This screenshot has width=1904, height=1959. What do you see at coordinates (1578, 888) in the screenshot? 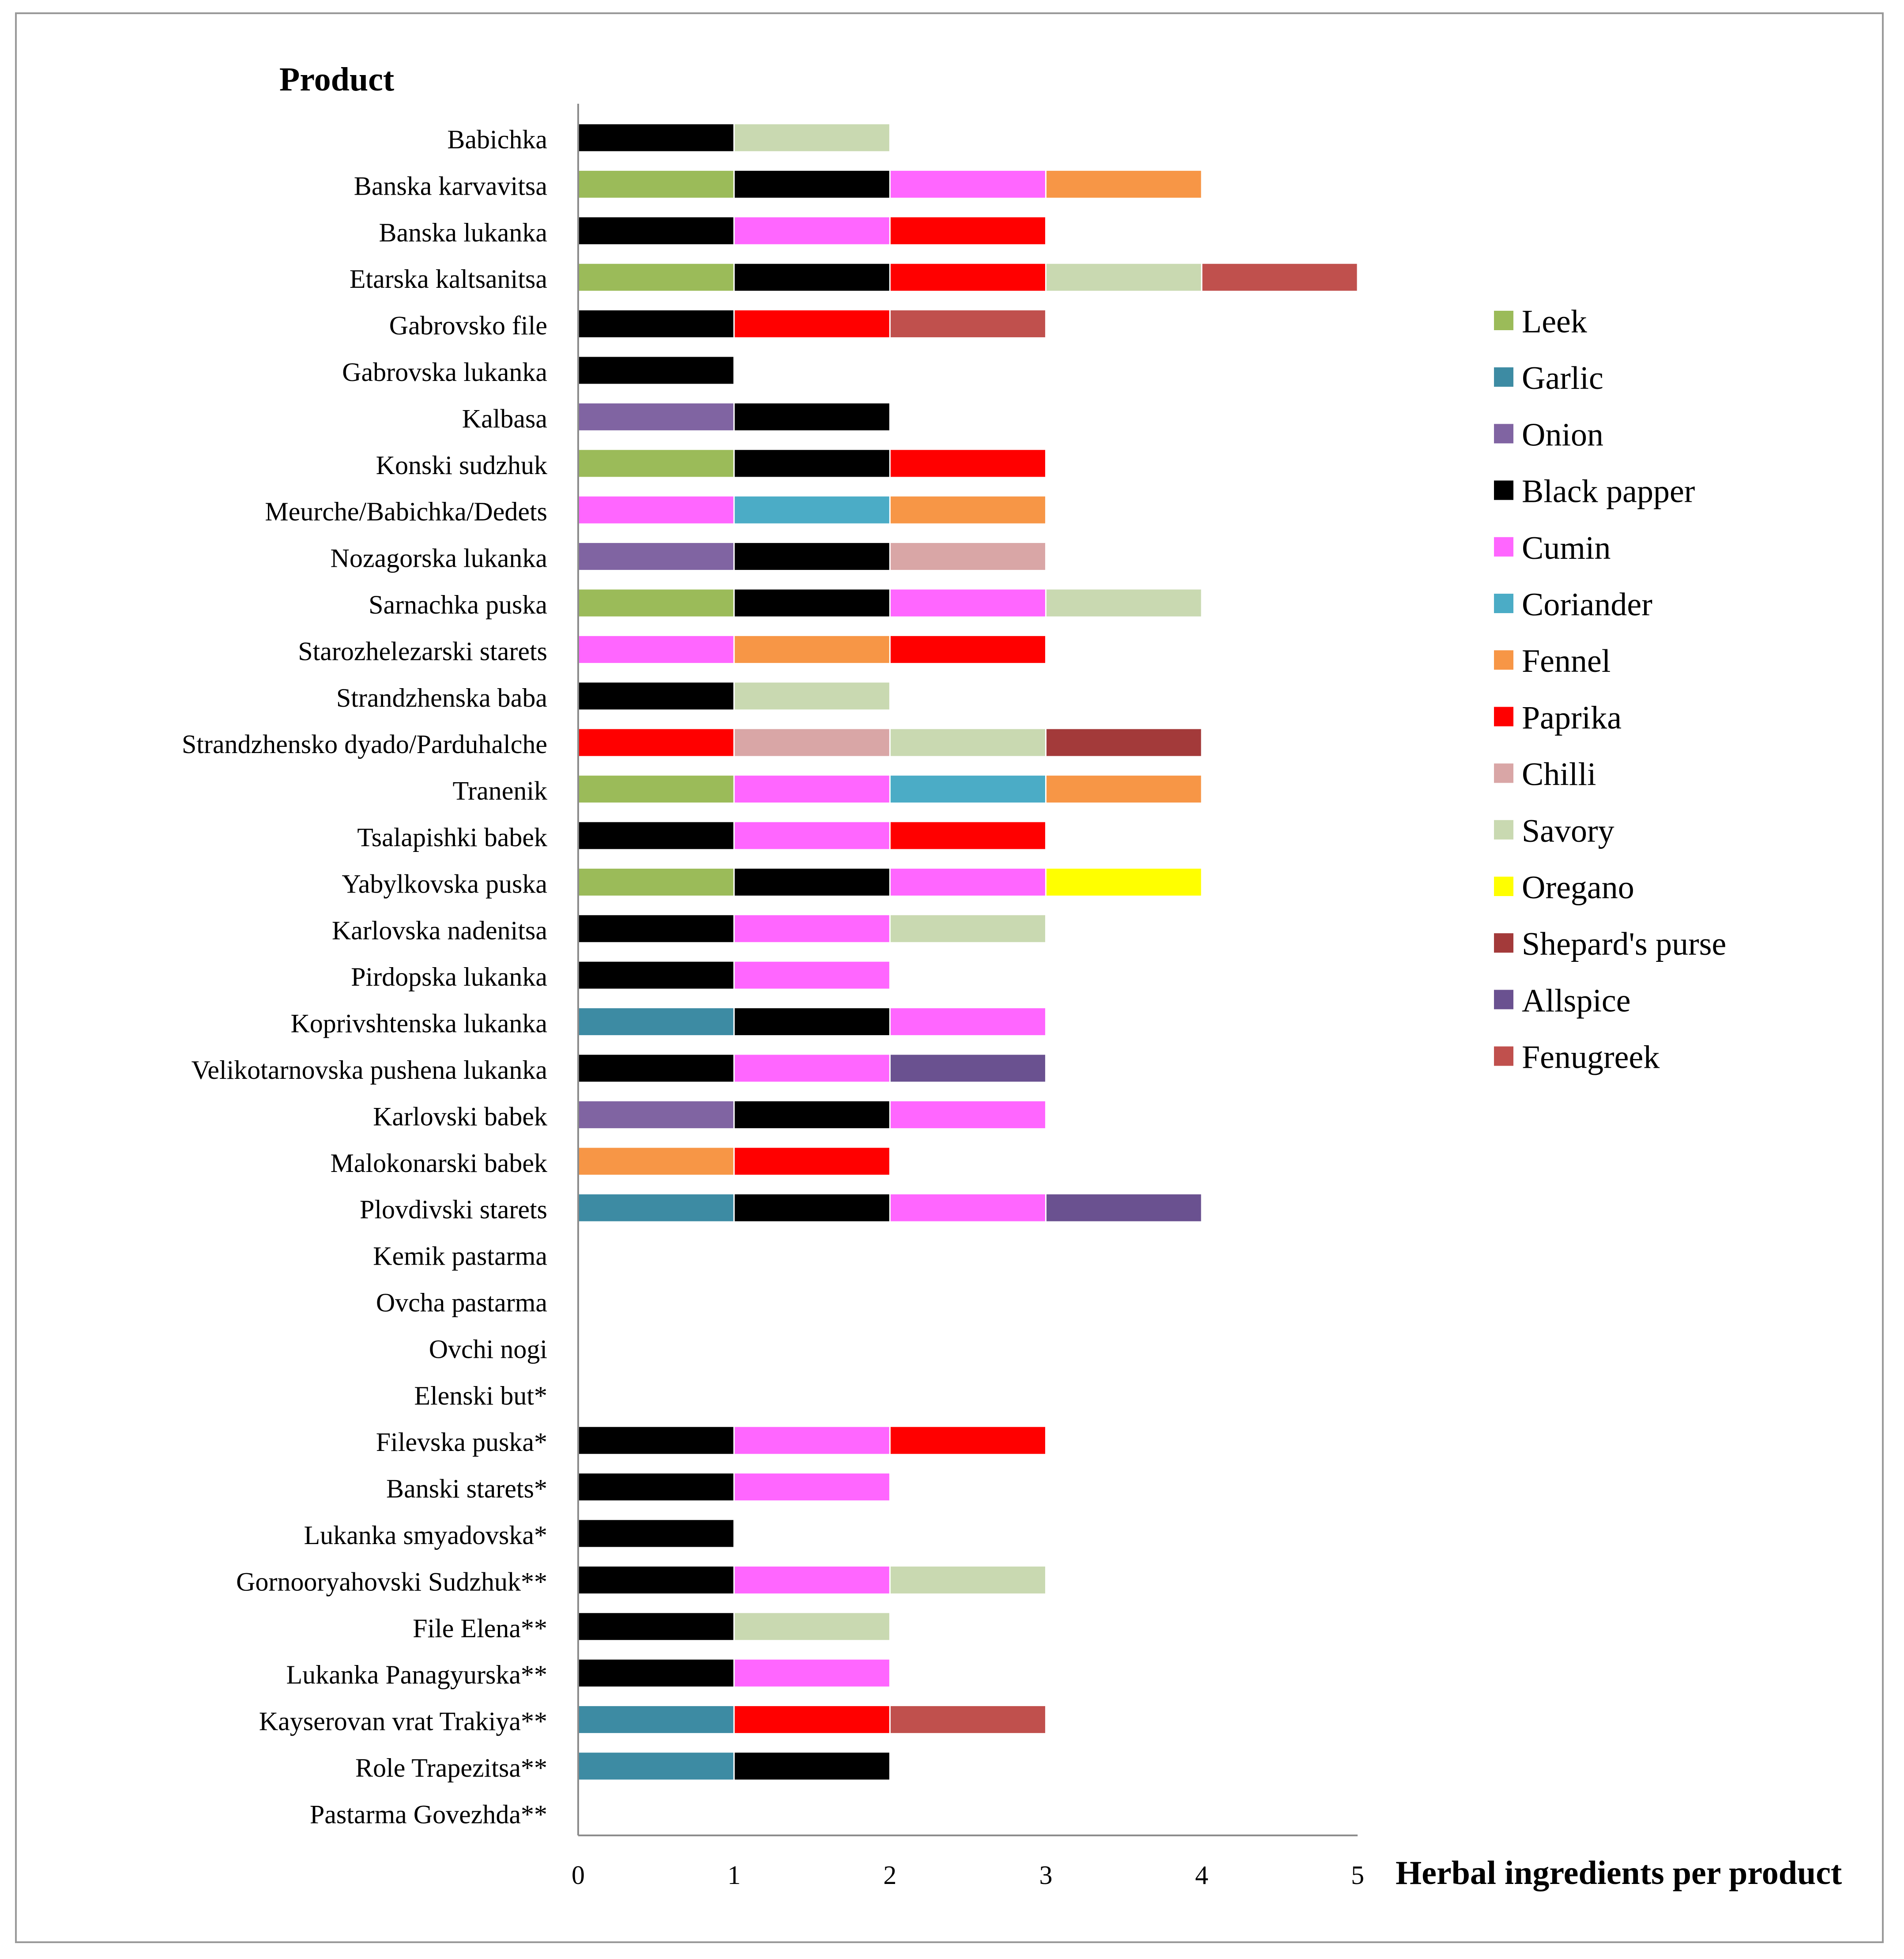
I see `legend-label: Oregano` at bounding box center [1578, 888].